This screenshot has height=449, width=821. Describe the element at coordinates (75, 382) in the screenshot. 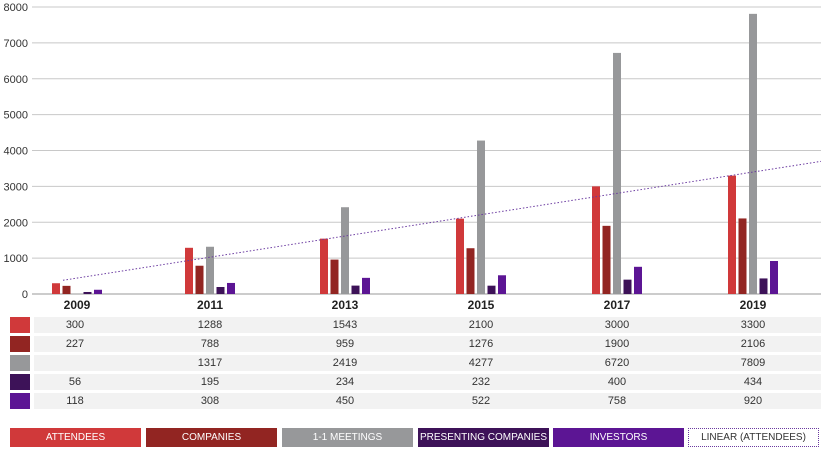

I see `table-cell: 56` at that location.